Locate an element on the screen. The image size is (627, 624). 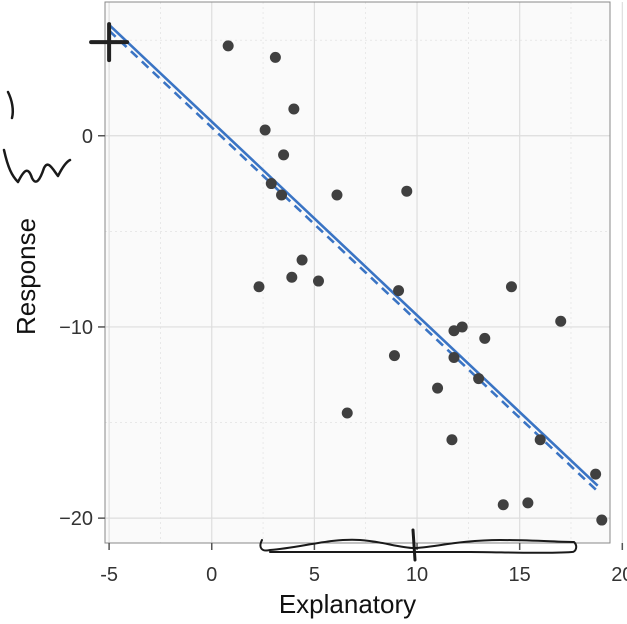
handwritten-scribble-left is located at coordinates (37, 166).